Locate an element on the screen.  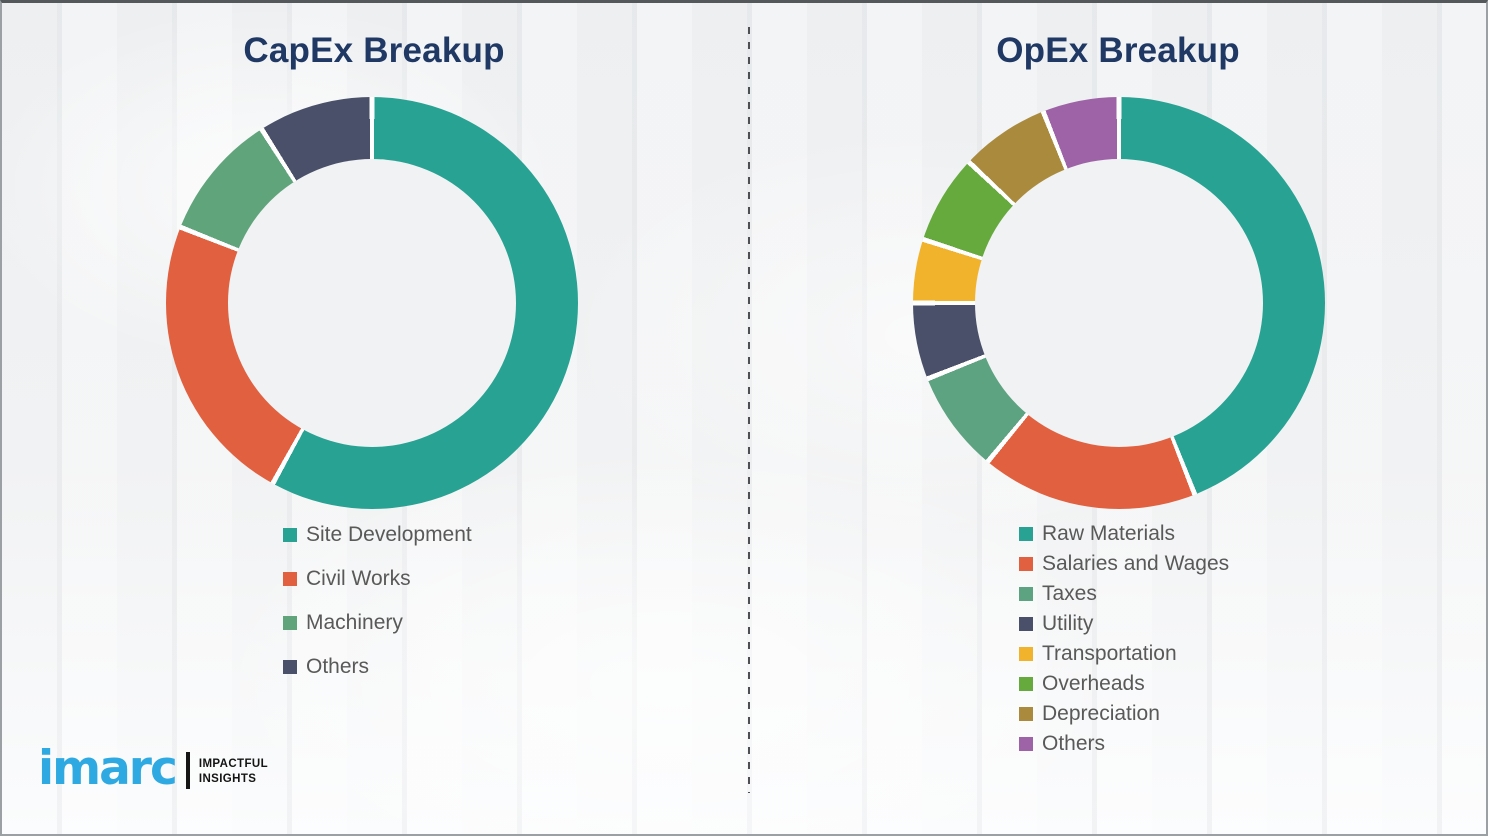
opex-donut-hole is located at coordinates (1119, 303).